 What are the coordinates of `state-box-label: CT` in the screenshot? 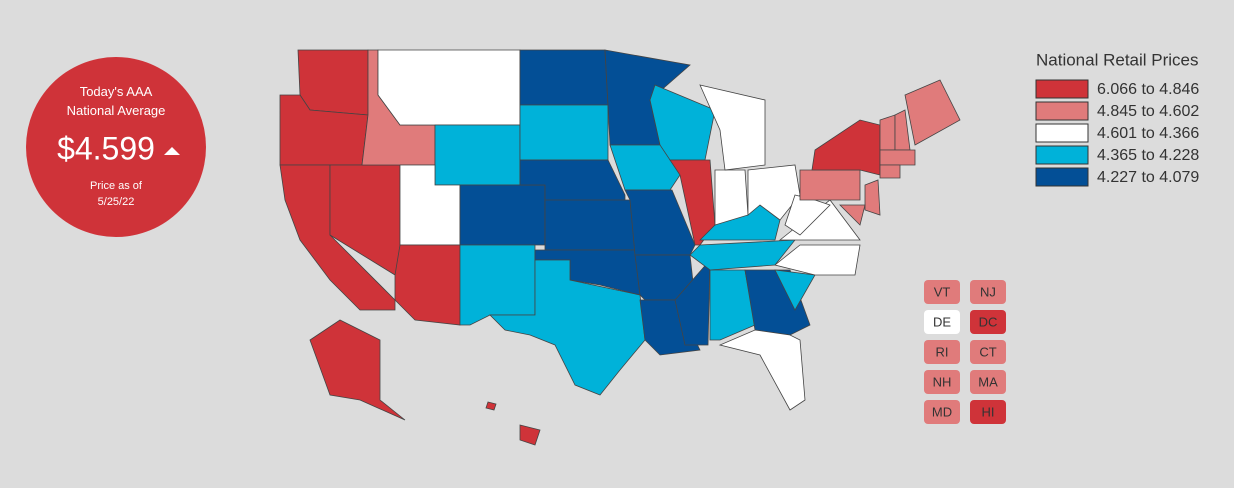 It's located at (987, 351).